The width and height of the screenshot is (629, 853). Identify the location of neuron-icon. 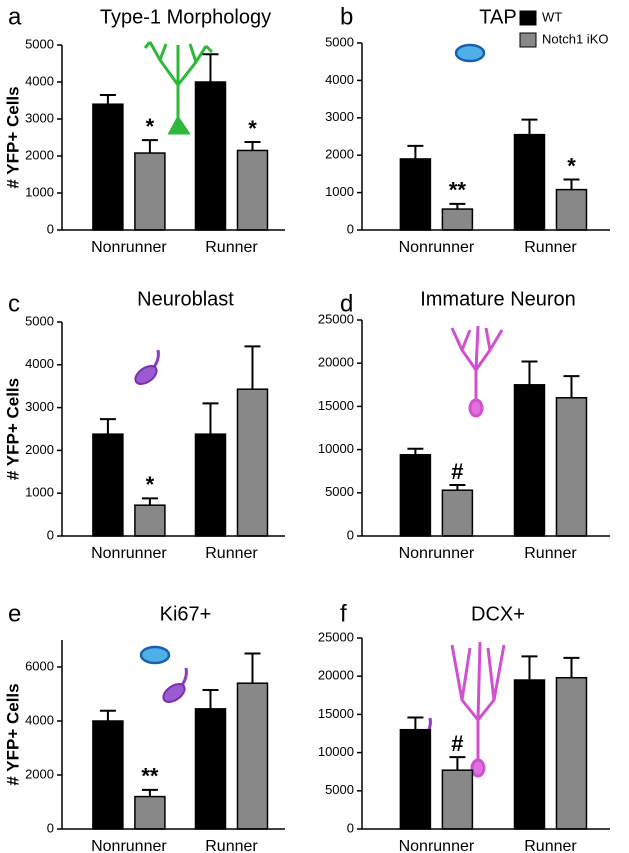
(178, 88).